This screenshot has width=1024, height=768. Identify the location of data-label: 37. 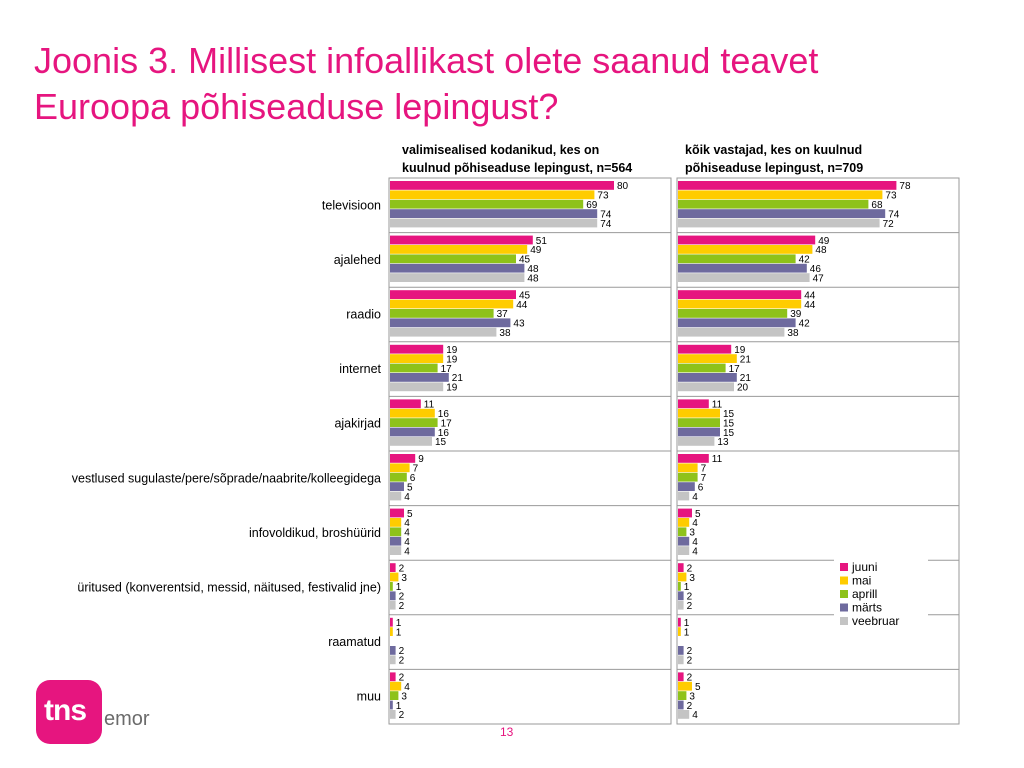
(503, 314).